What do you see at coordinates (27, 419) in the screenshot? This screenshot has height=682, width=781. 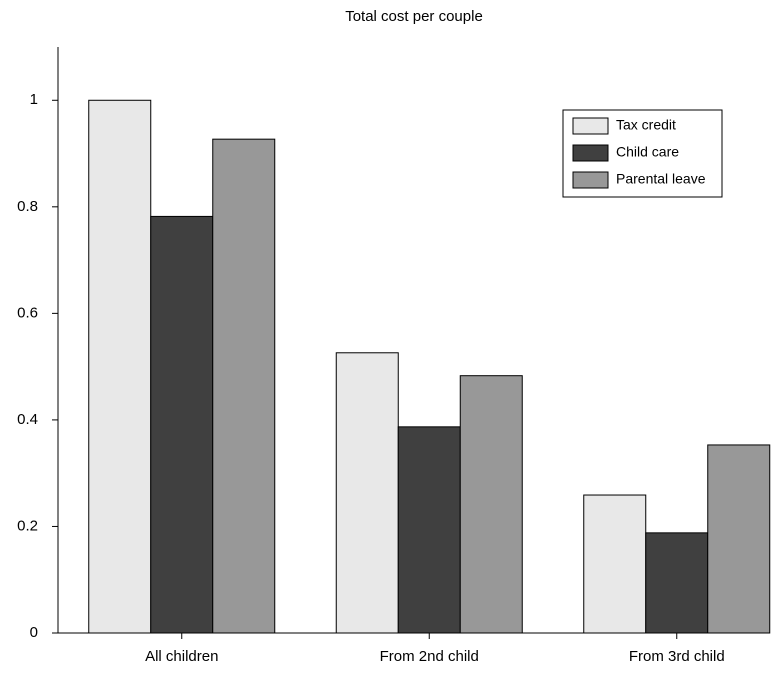 I see `y-tick-label: 0.4` at bounding box center [27, 419].